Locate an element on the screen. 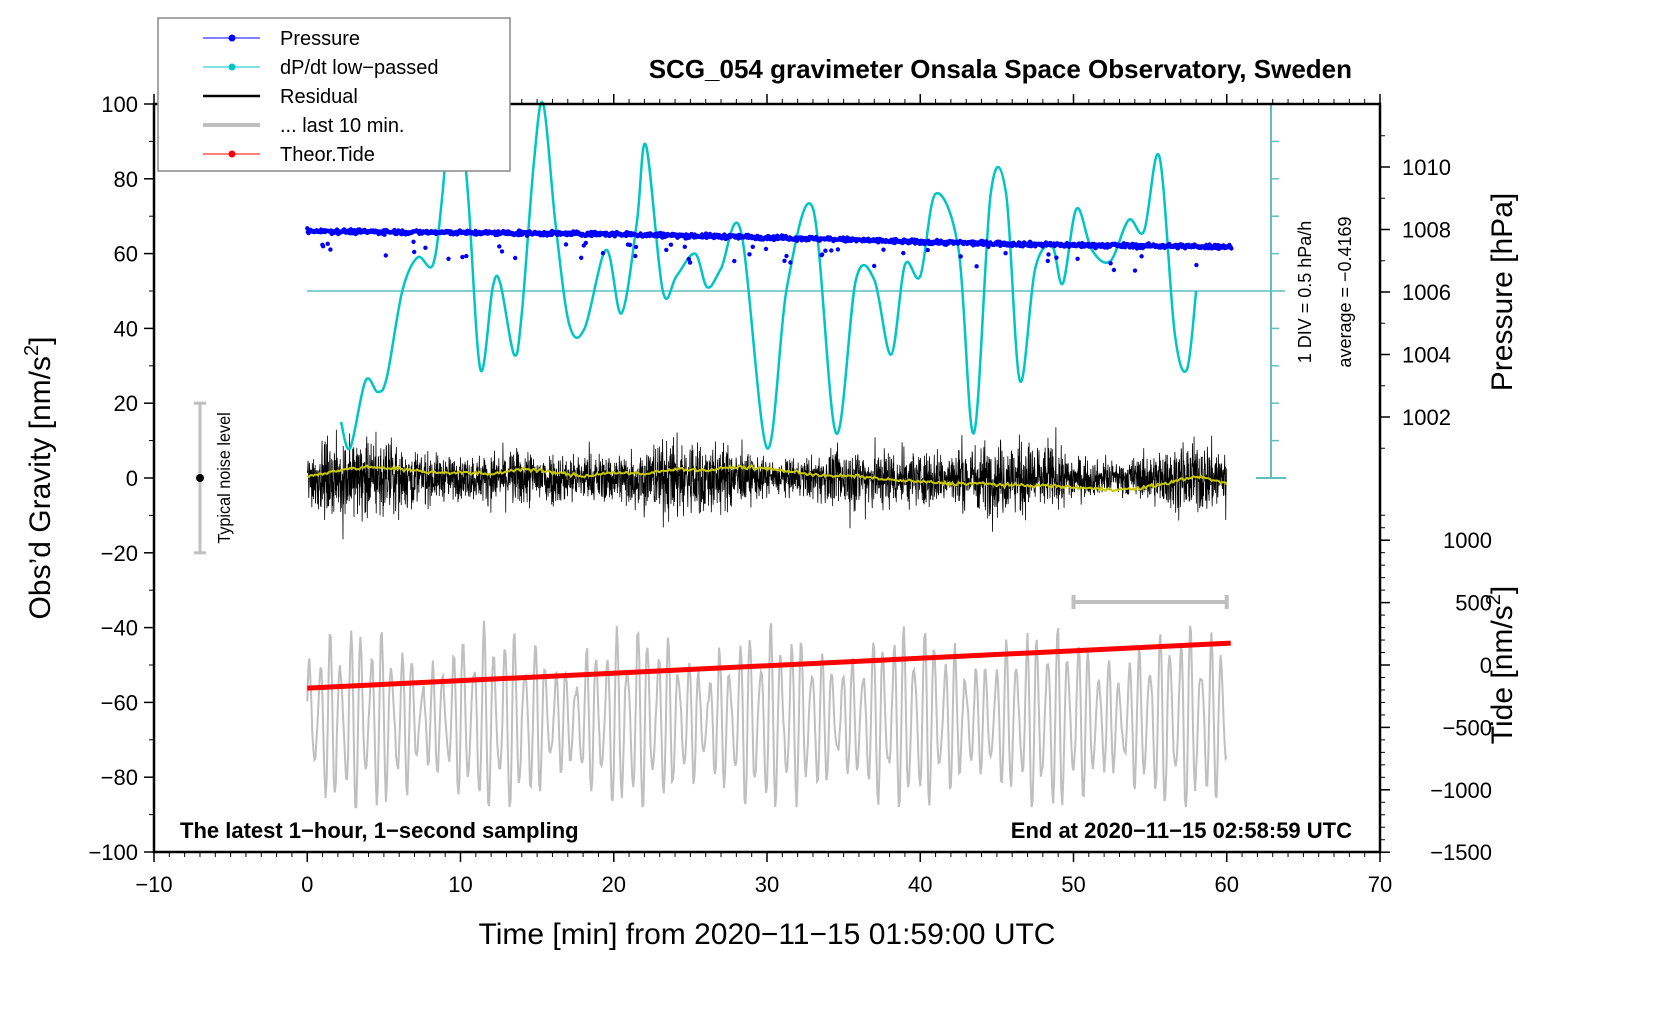 This screenshot has width=1660, height=1020. tide-layer is located at coordinates (769, 665).